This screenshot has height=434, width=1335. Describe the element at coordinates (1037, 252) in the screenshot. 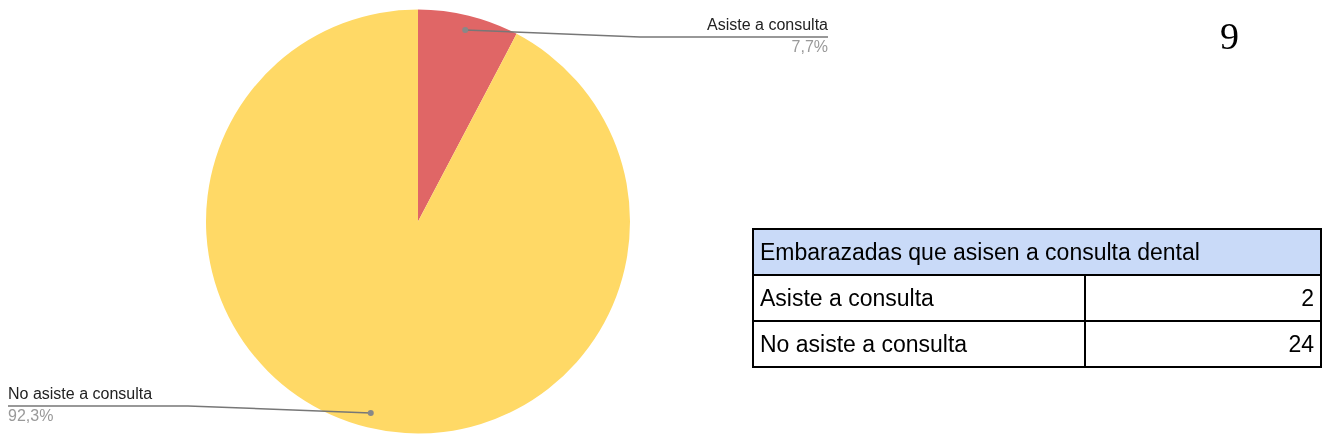

I see `text: Embarazadas que asisen a consulta dental` at that location.